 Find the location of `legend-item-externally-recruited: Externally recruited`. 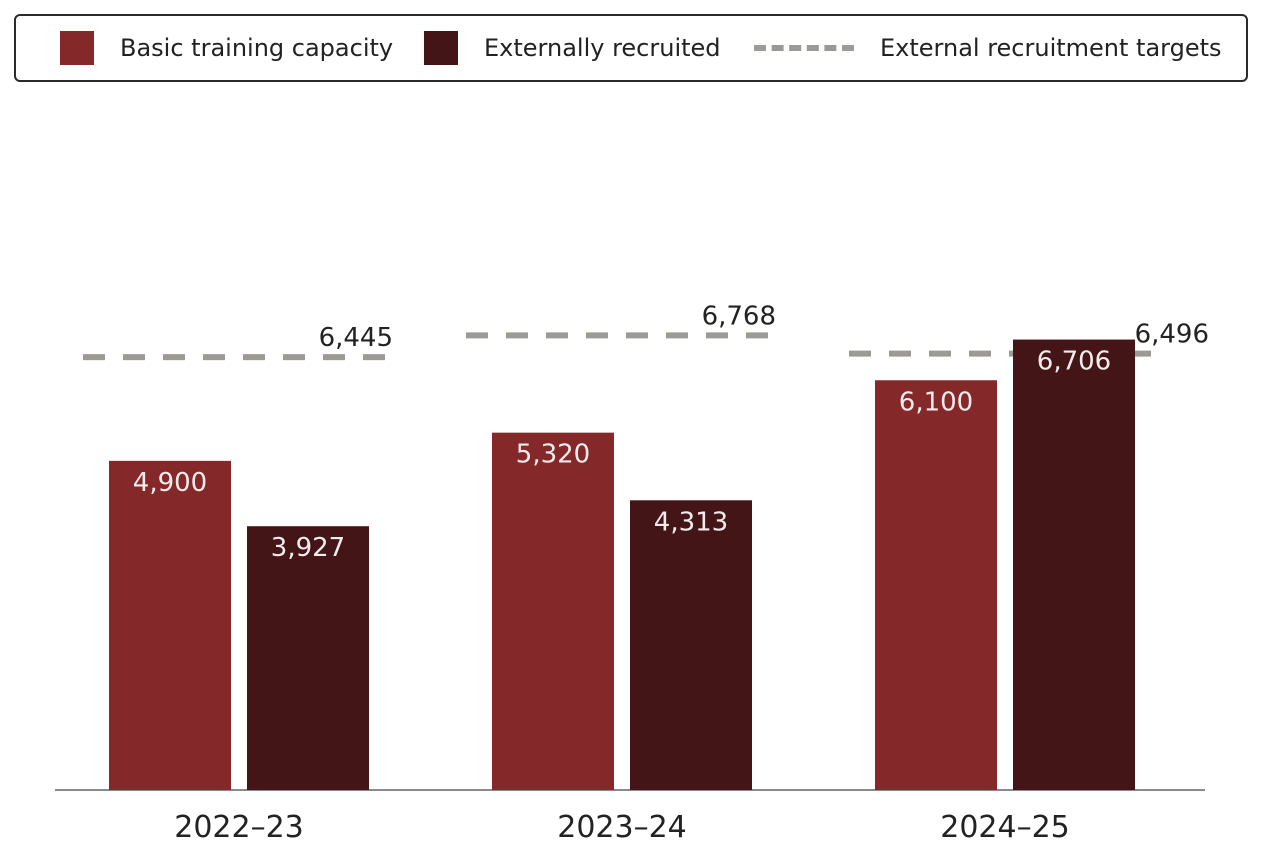

legend-item-externally-recruited: Externally recruited is located at coordinates (572, 48).